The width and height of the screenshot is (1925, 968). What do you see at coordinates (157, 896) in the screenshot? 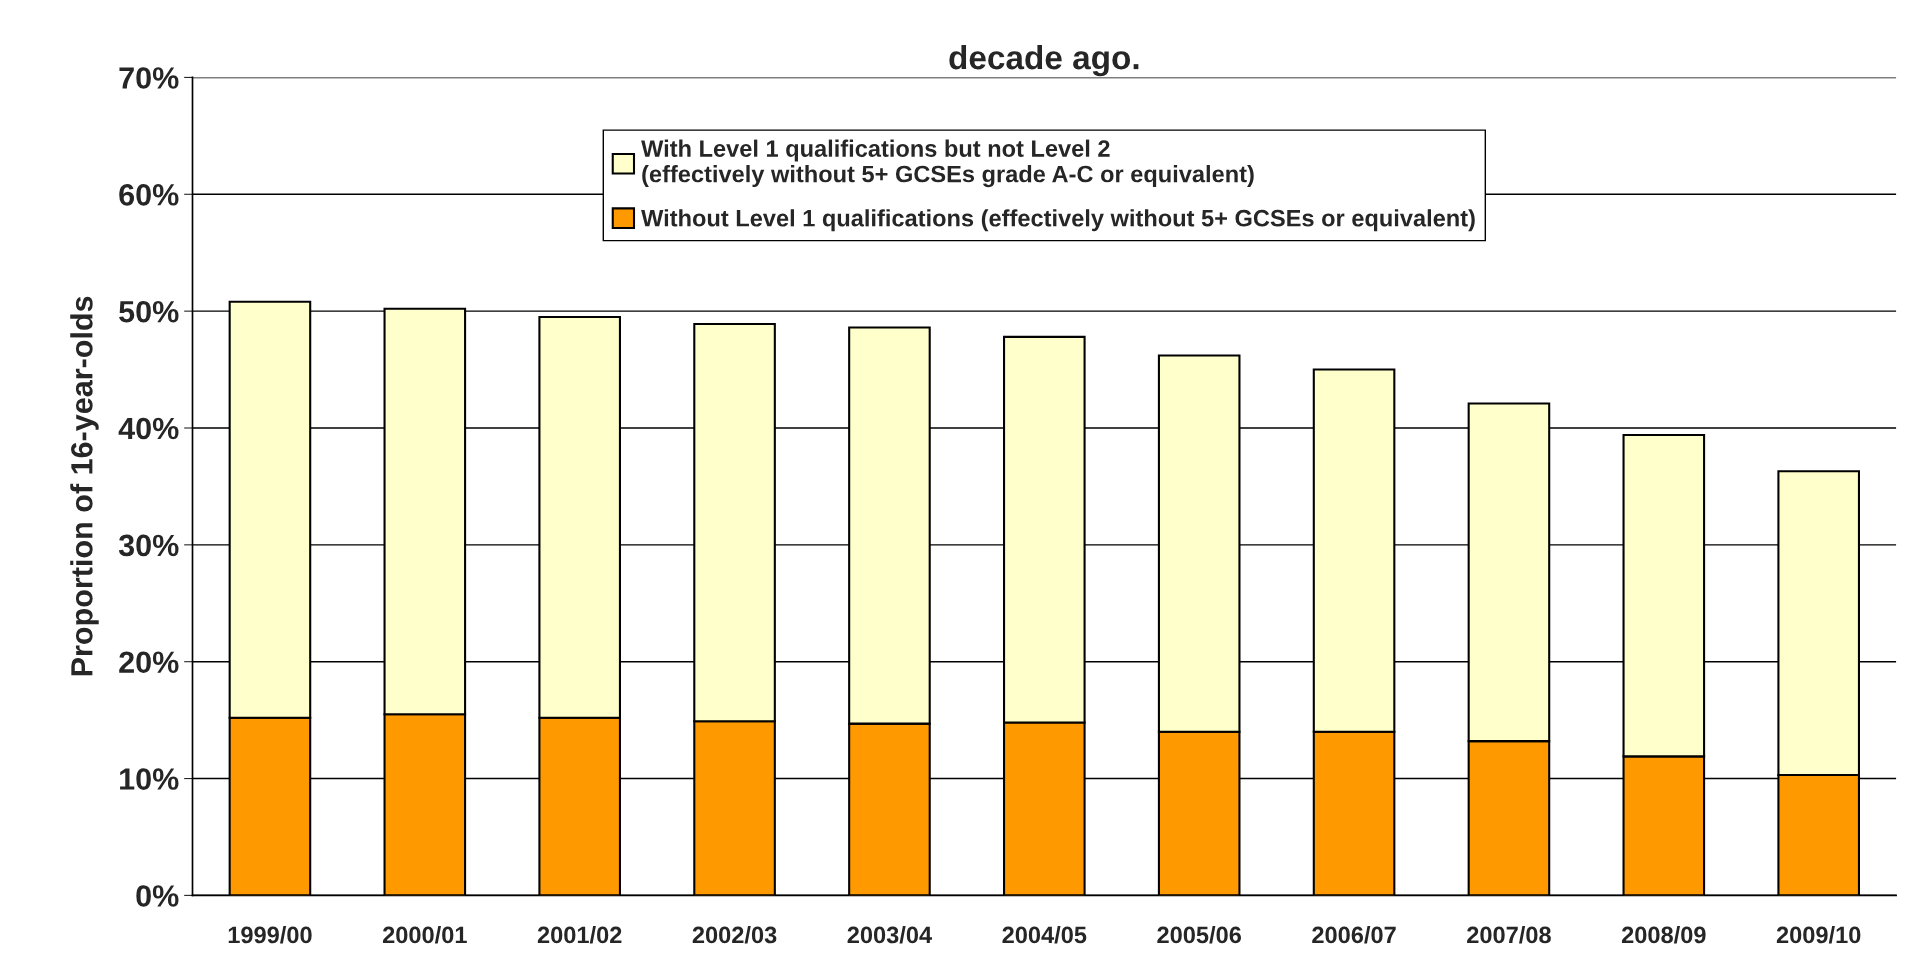
I see `y-tick-label: 0%` at bounding box center [157, 896].